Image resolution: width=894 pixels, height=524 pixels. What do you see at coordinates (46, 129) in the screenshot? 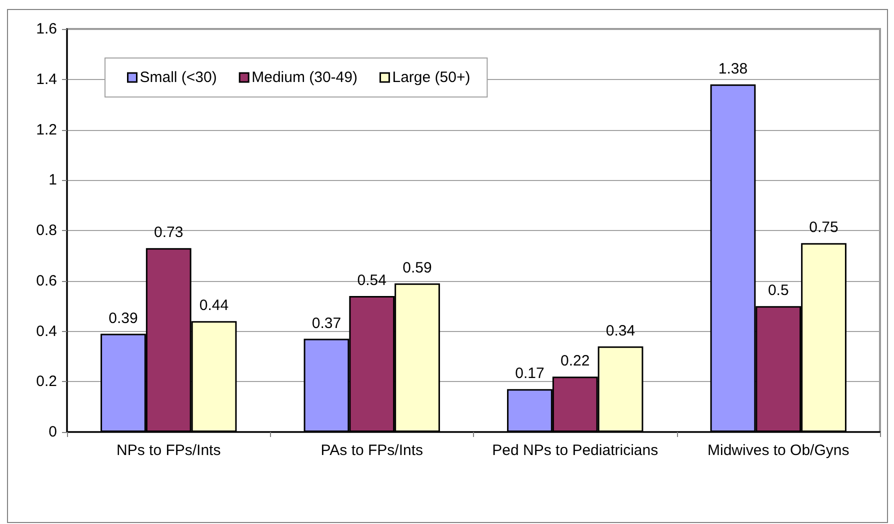
I see `y-tick-label: 1.2` at bounding box center [46, 129].